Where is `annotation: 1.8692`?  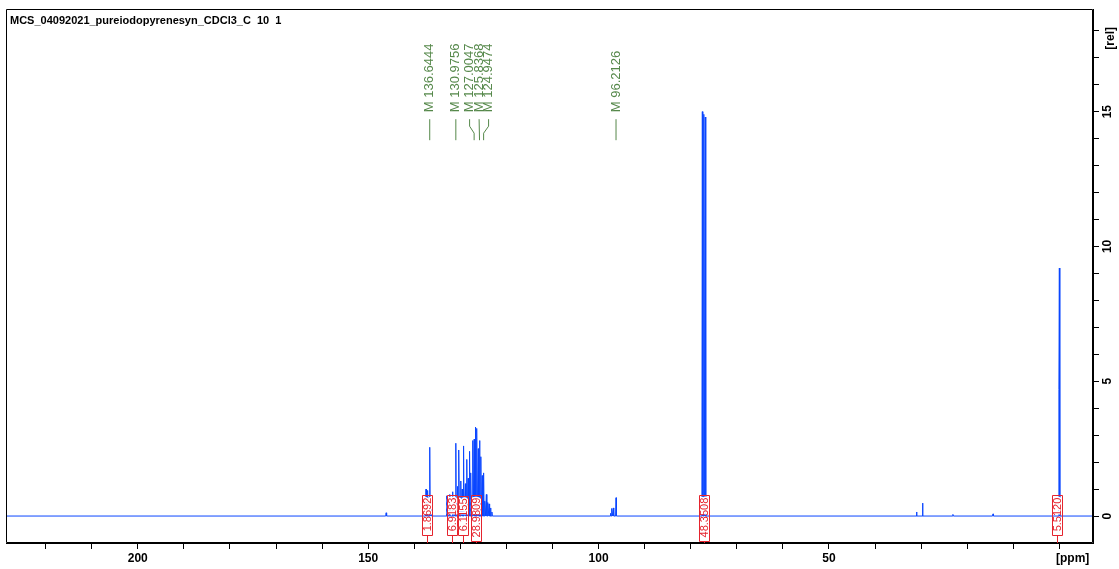 annotation: 1.8692 is located at coordinates (427, 514).